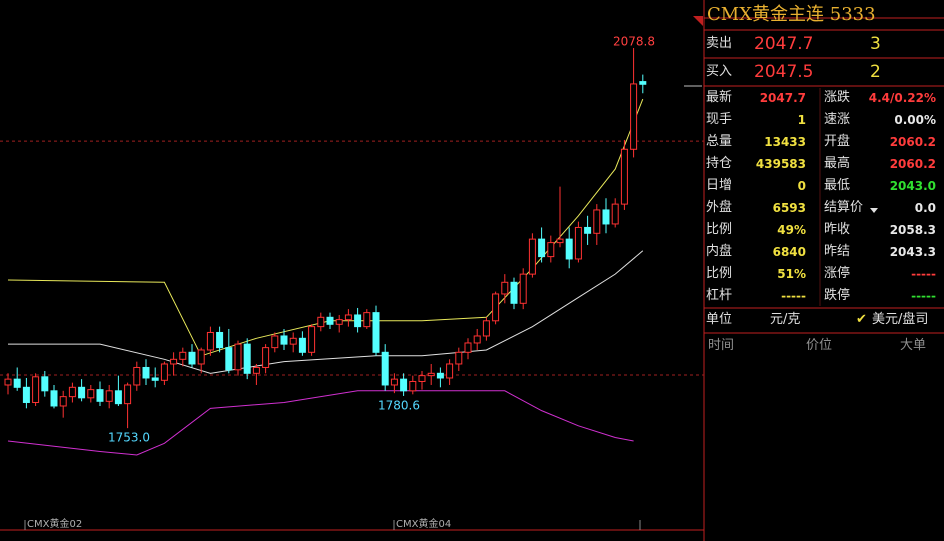 The width and height of the screenshot is (944, 541). I want to click on ask-price: 2047.7, so click(784, 44).